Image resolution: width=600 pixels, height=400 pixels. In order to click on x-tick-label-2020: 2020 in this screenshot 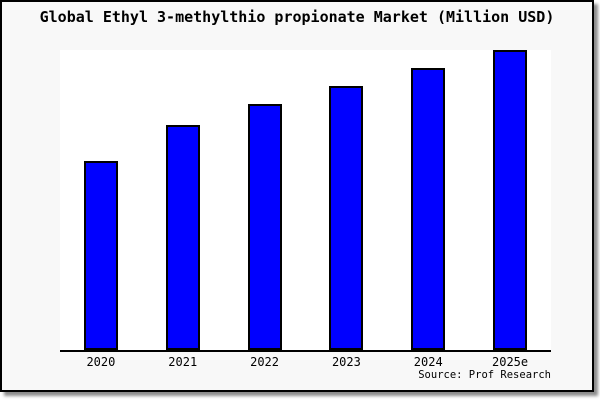, I will do `click(101, 362)`.